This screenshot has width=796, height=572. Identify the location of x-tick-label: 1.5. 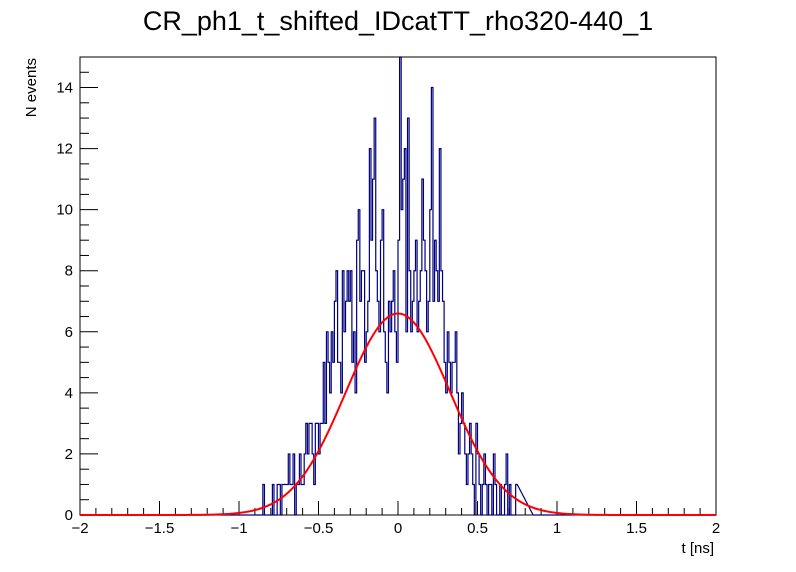
(636, 528).